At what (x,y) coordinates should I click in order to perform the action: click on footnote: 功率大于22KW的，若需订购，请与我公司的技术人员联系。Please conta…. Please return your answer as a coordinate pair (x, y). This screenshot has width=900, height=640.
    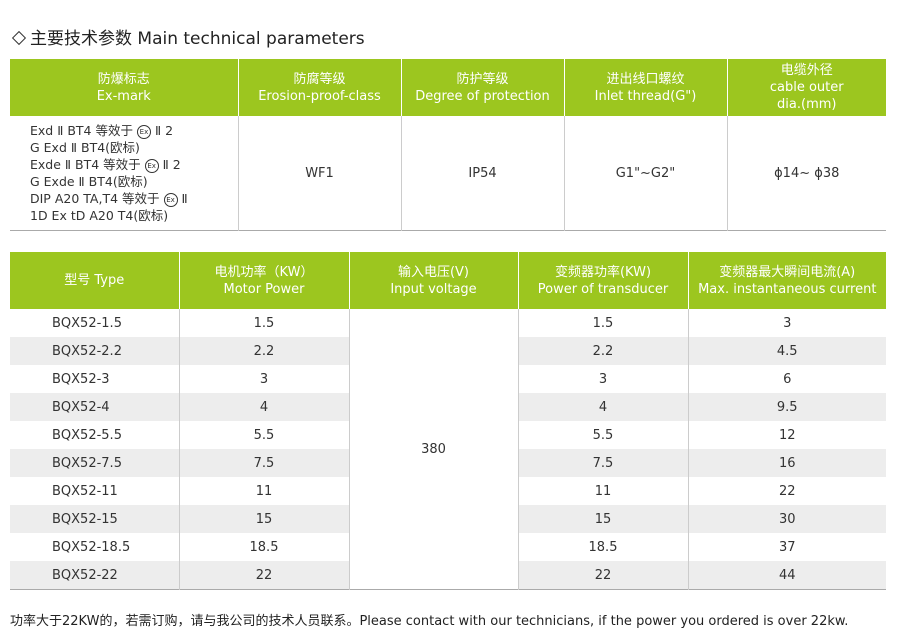
    Looking at the image, I should click on (429, 621).